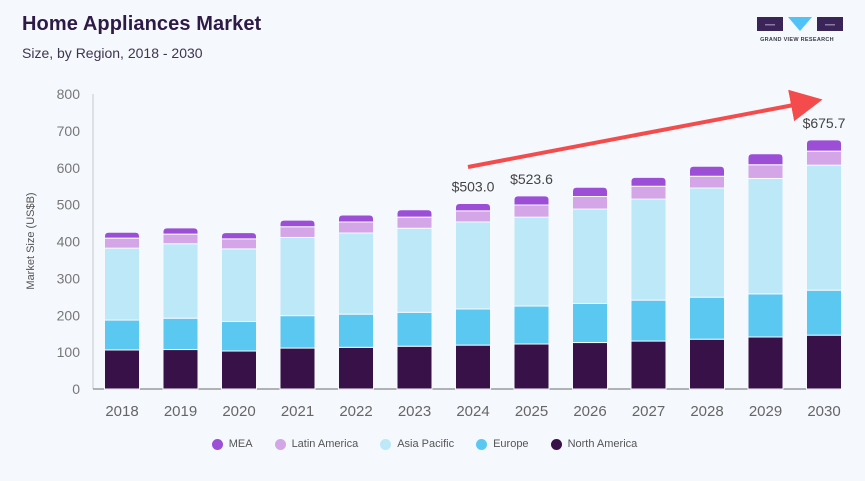 The width and height of the screenshot is (865, 481). I want to click on x-tick-label: 2026, so click(589, 411).